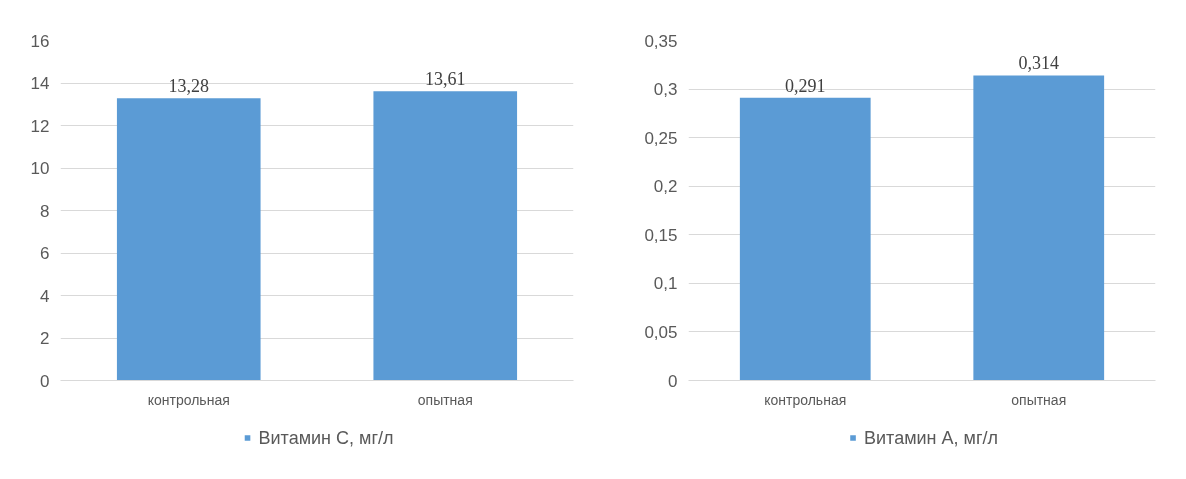 This screenshot has width=1186, height=479. Describe the element at coordinates (45, 296) in the screenshot. I see `y-tick-label: 4` at that location.